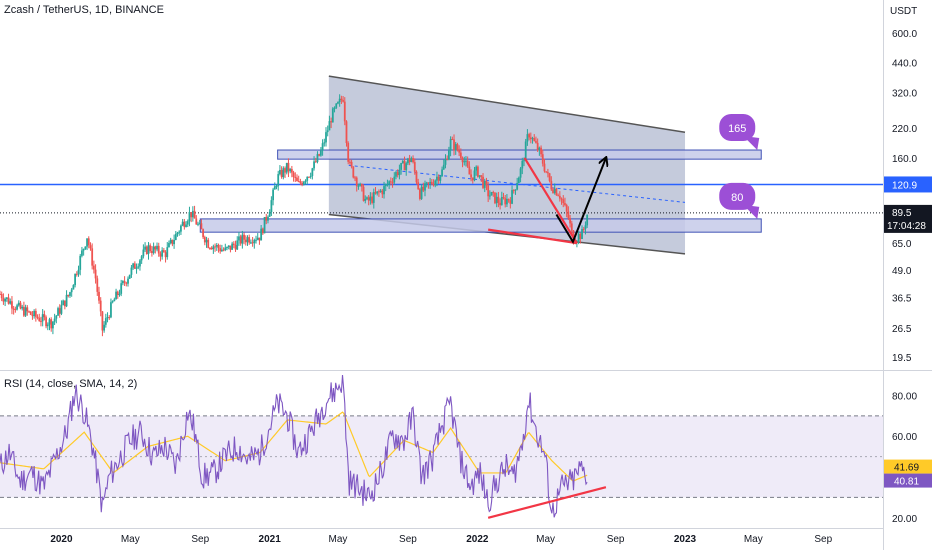 This screenshot has width=932, height=550. What do you see at coordinates (84, 10) in the screenshot?
I see `main-legend: Zcash / TetherUS, 1D, BINANCE` at bounding box center [84, 10].